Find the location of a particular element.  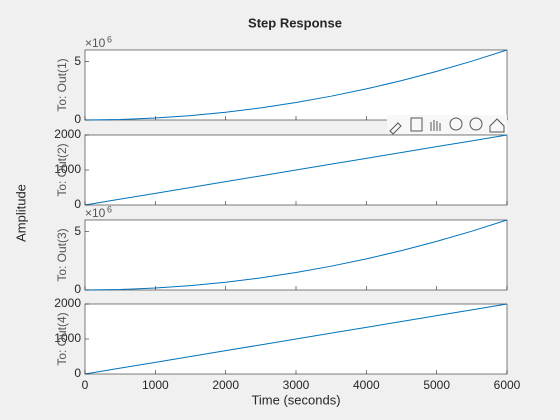

chart-title: Step Response is located at coordinates (295, 22).